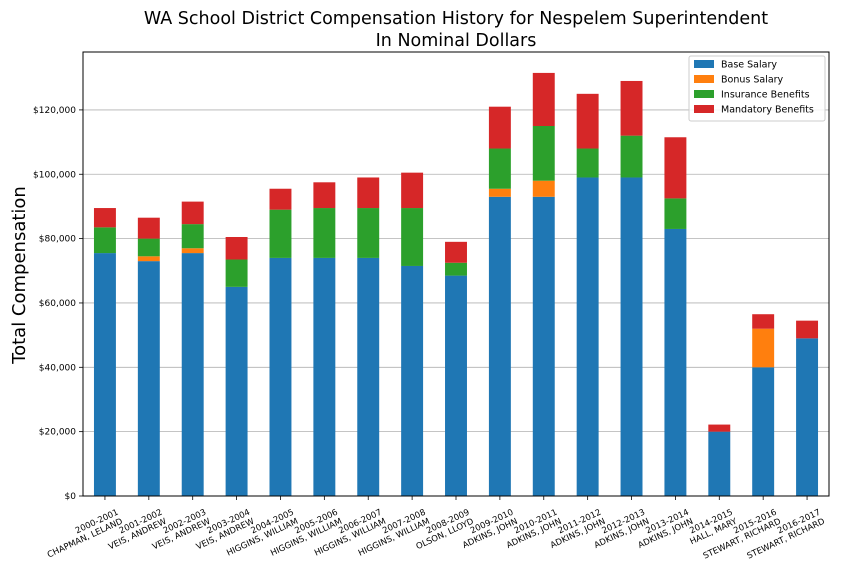 Image resolution: width=864 pixels, height=580 pixels. Describe the element at coordinates (765, 95) in the screenshot. I see `legend-label: Insurance Benefits` at that location.